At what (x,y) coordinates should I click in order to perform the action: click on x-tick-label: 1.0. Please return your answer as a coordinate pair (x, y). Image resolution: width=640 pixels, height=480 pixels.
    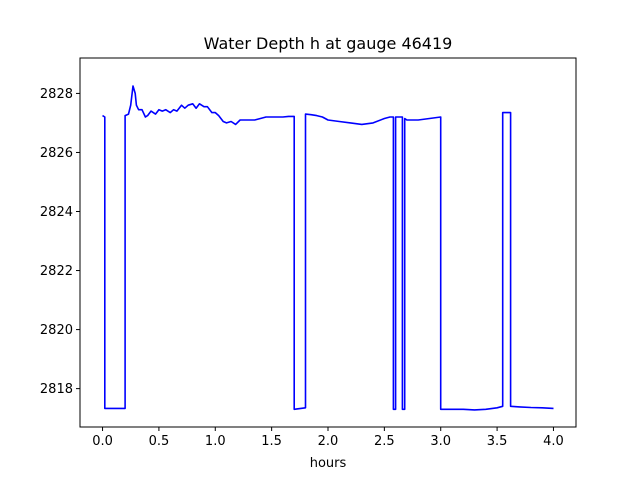
    Looking at the image, I should click on (215, 441).